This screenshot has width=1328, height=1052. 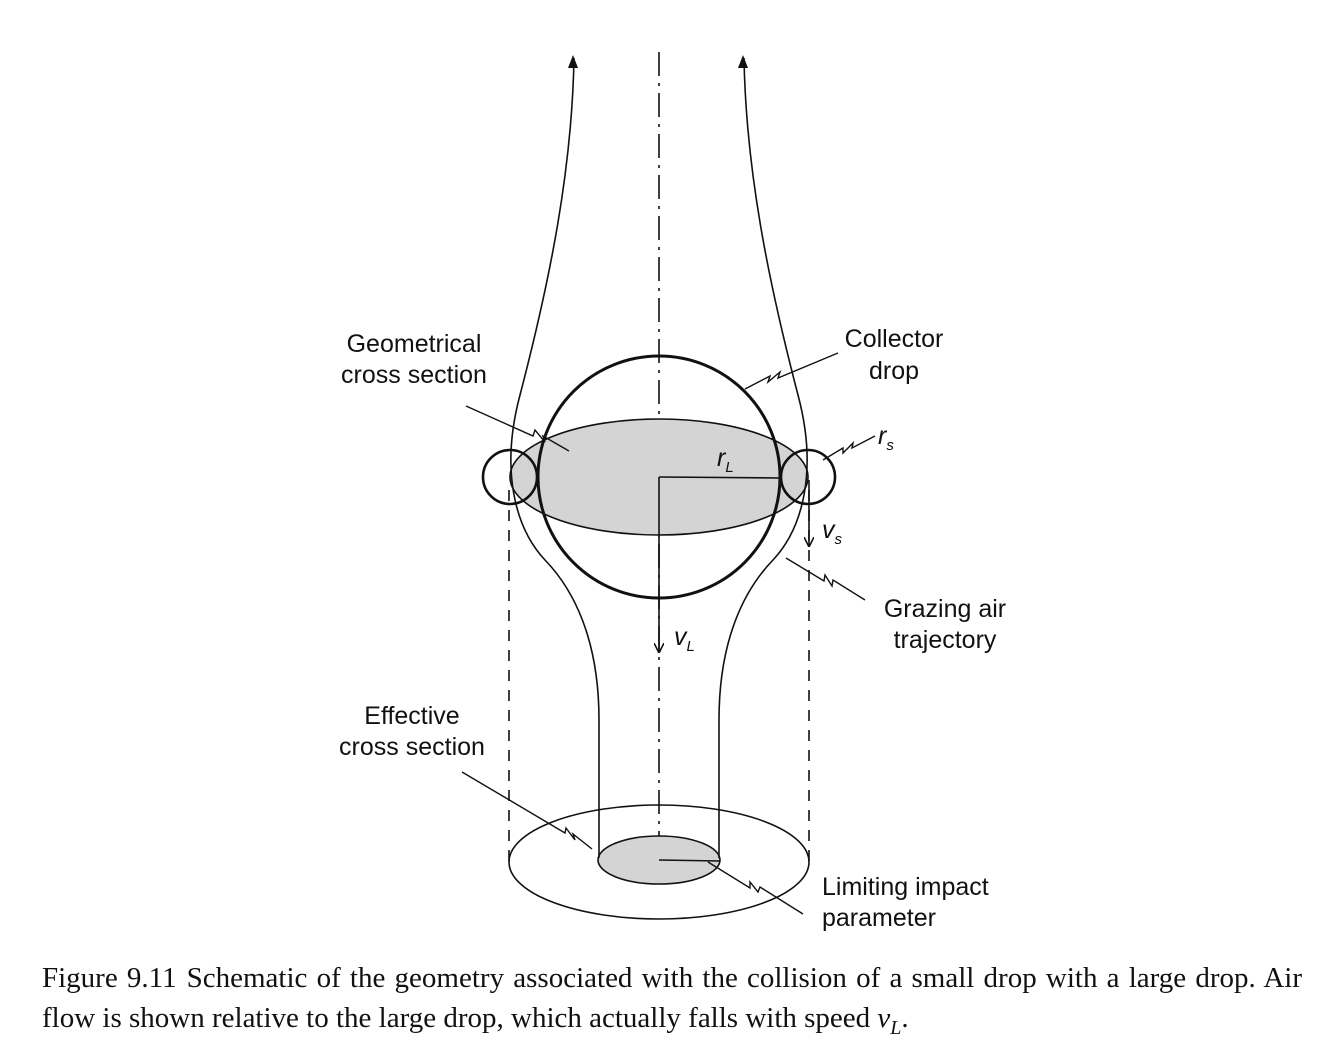 What do you see at coordinates (905, 1018) in the screenshot?
I see `caption-end: .` at bounding box center [905, 1018].